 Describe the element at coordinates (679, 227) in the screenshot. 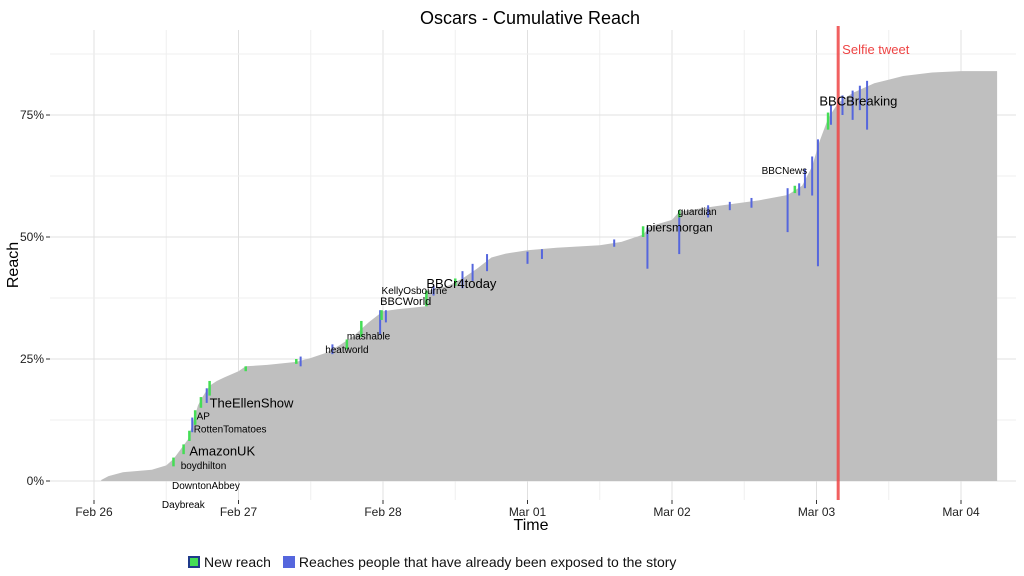

I see `annotation-label: piersmorgan` at that location.